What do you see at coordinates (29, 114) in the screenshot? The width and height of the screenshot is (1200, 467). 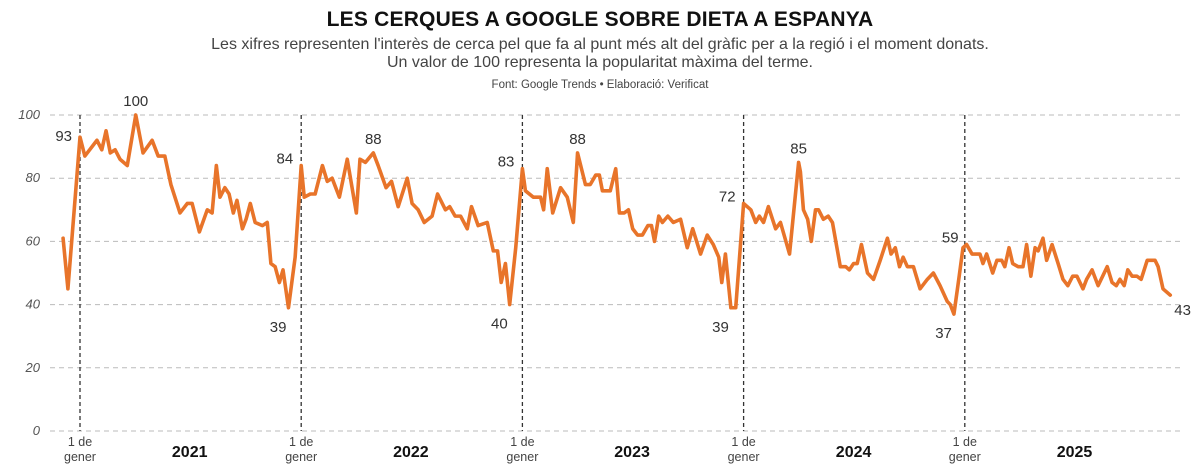 I see `y-tick-label: 100` at bounding box center [29, 114].